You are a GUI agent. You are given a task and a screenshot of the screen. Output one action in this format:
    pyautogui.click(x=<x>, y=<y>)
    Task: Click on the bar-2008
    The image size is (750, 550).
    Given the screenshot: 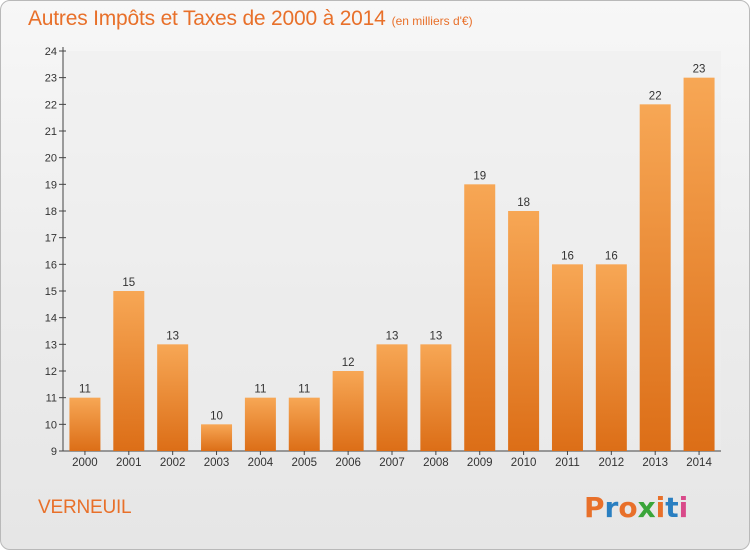 What is the action you would take?
    pyautogui.click(x=436, y=397)
    